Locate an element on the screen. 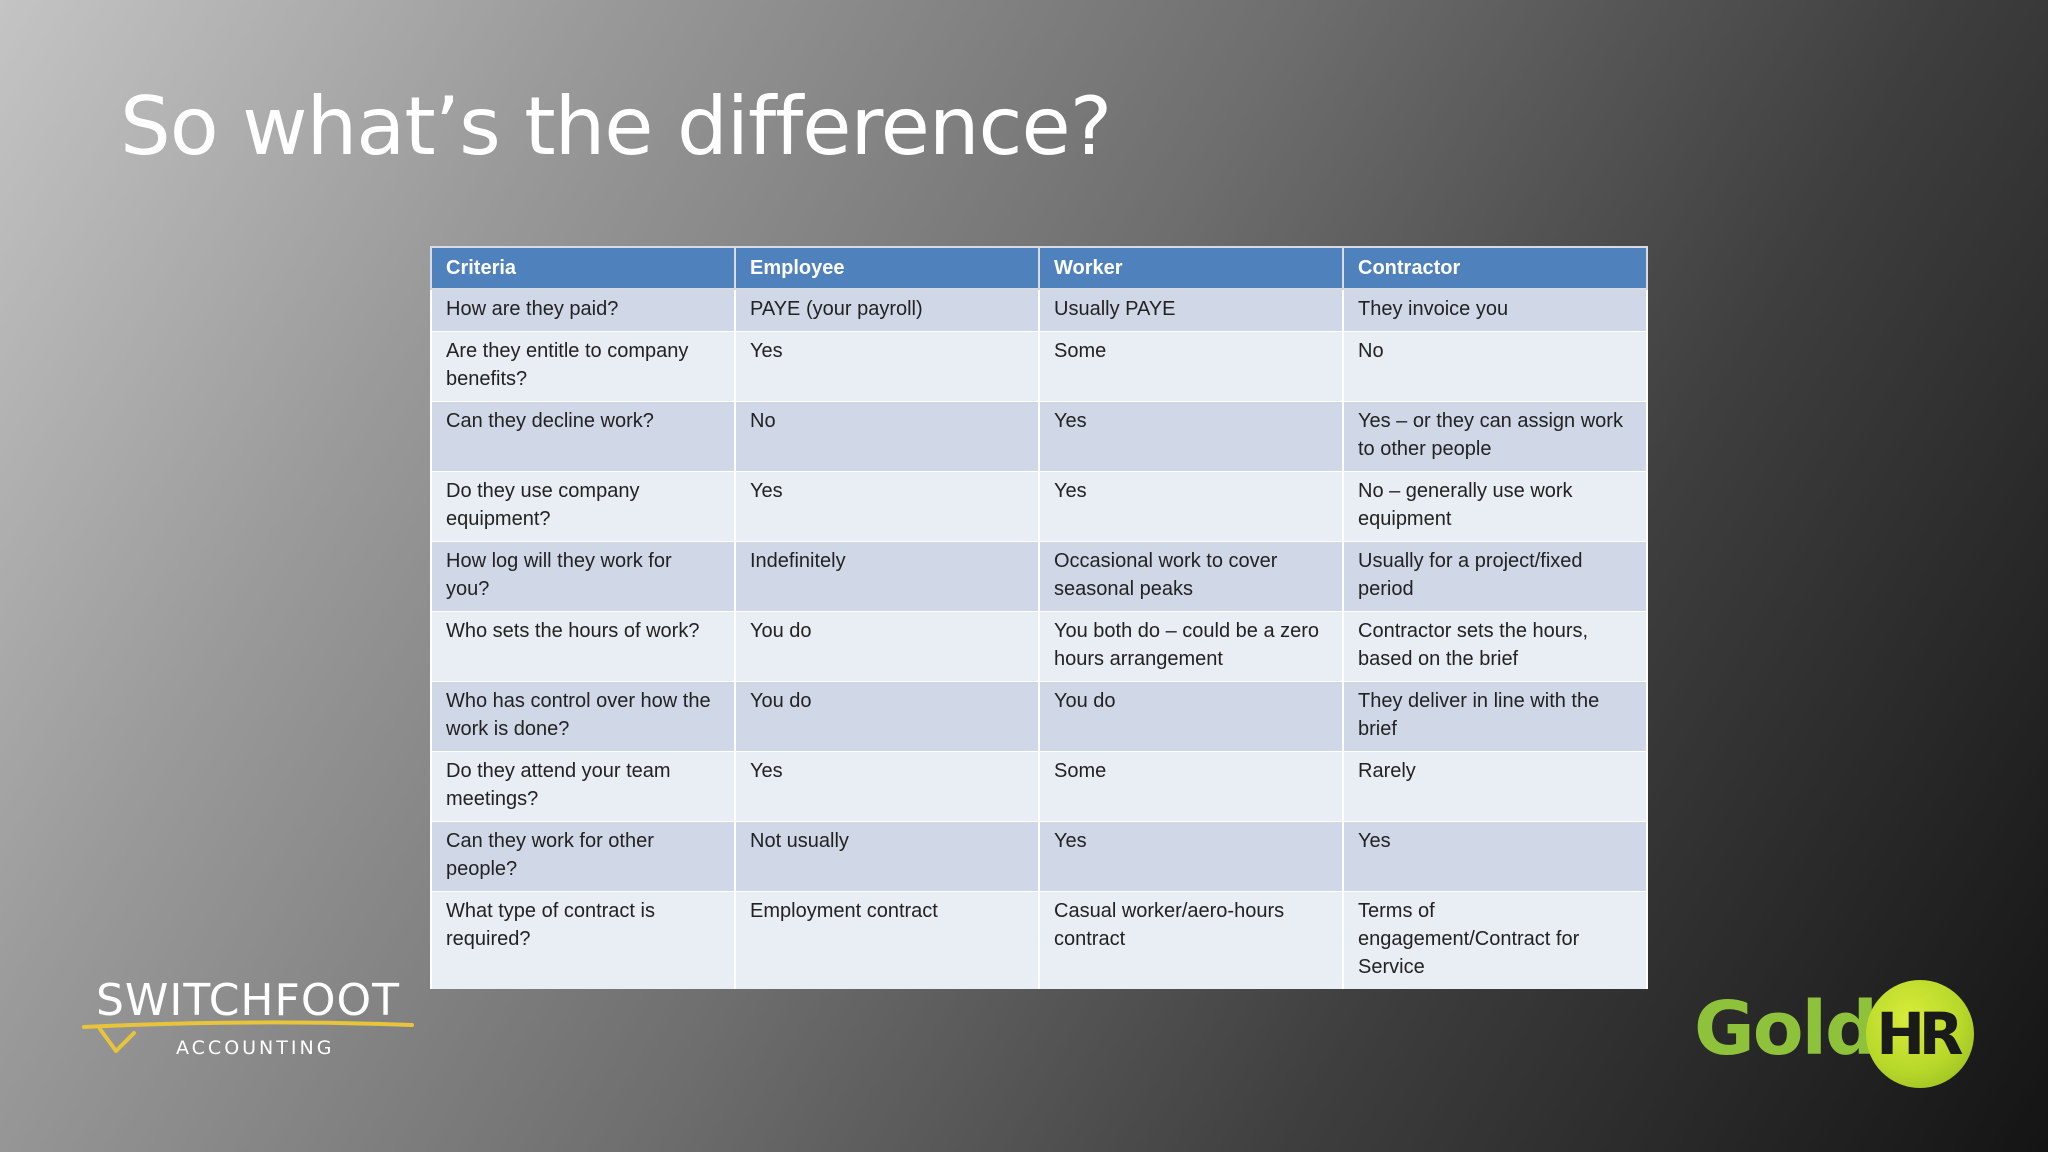 The height and width of the screenshot is (1152, 2048). goldhr-logo: Gold HR is located at coordinates (1834, 1035).